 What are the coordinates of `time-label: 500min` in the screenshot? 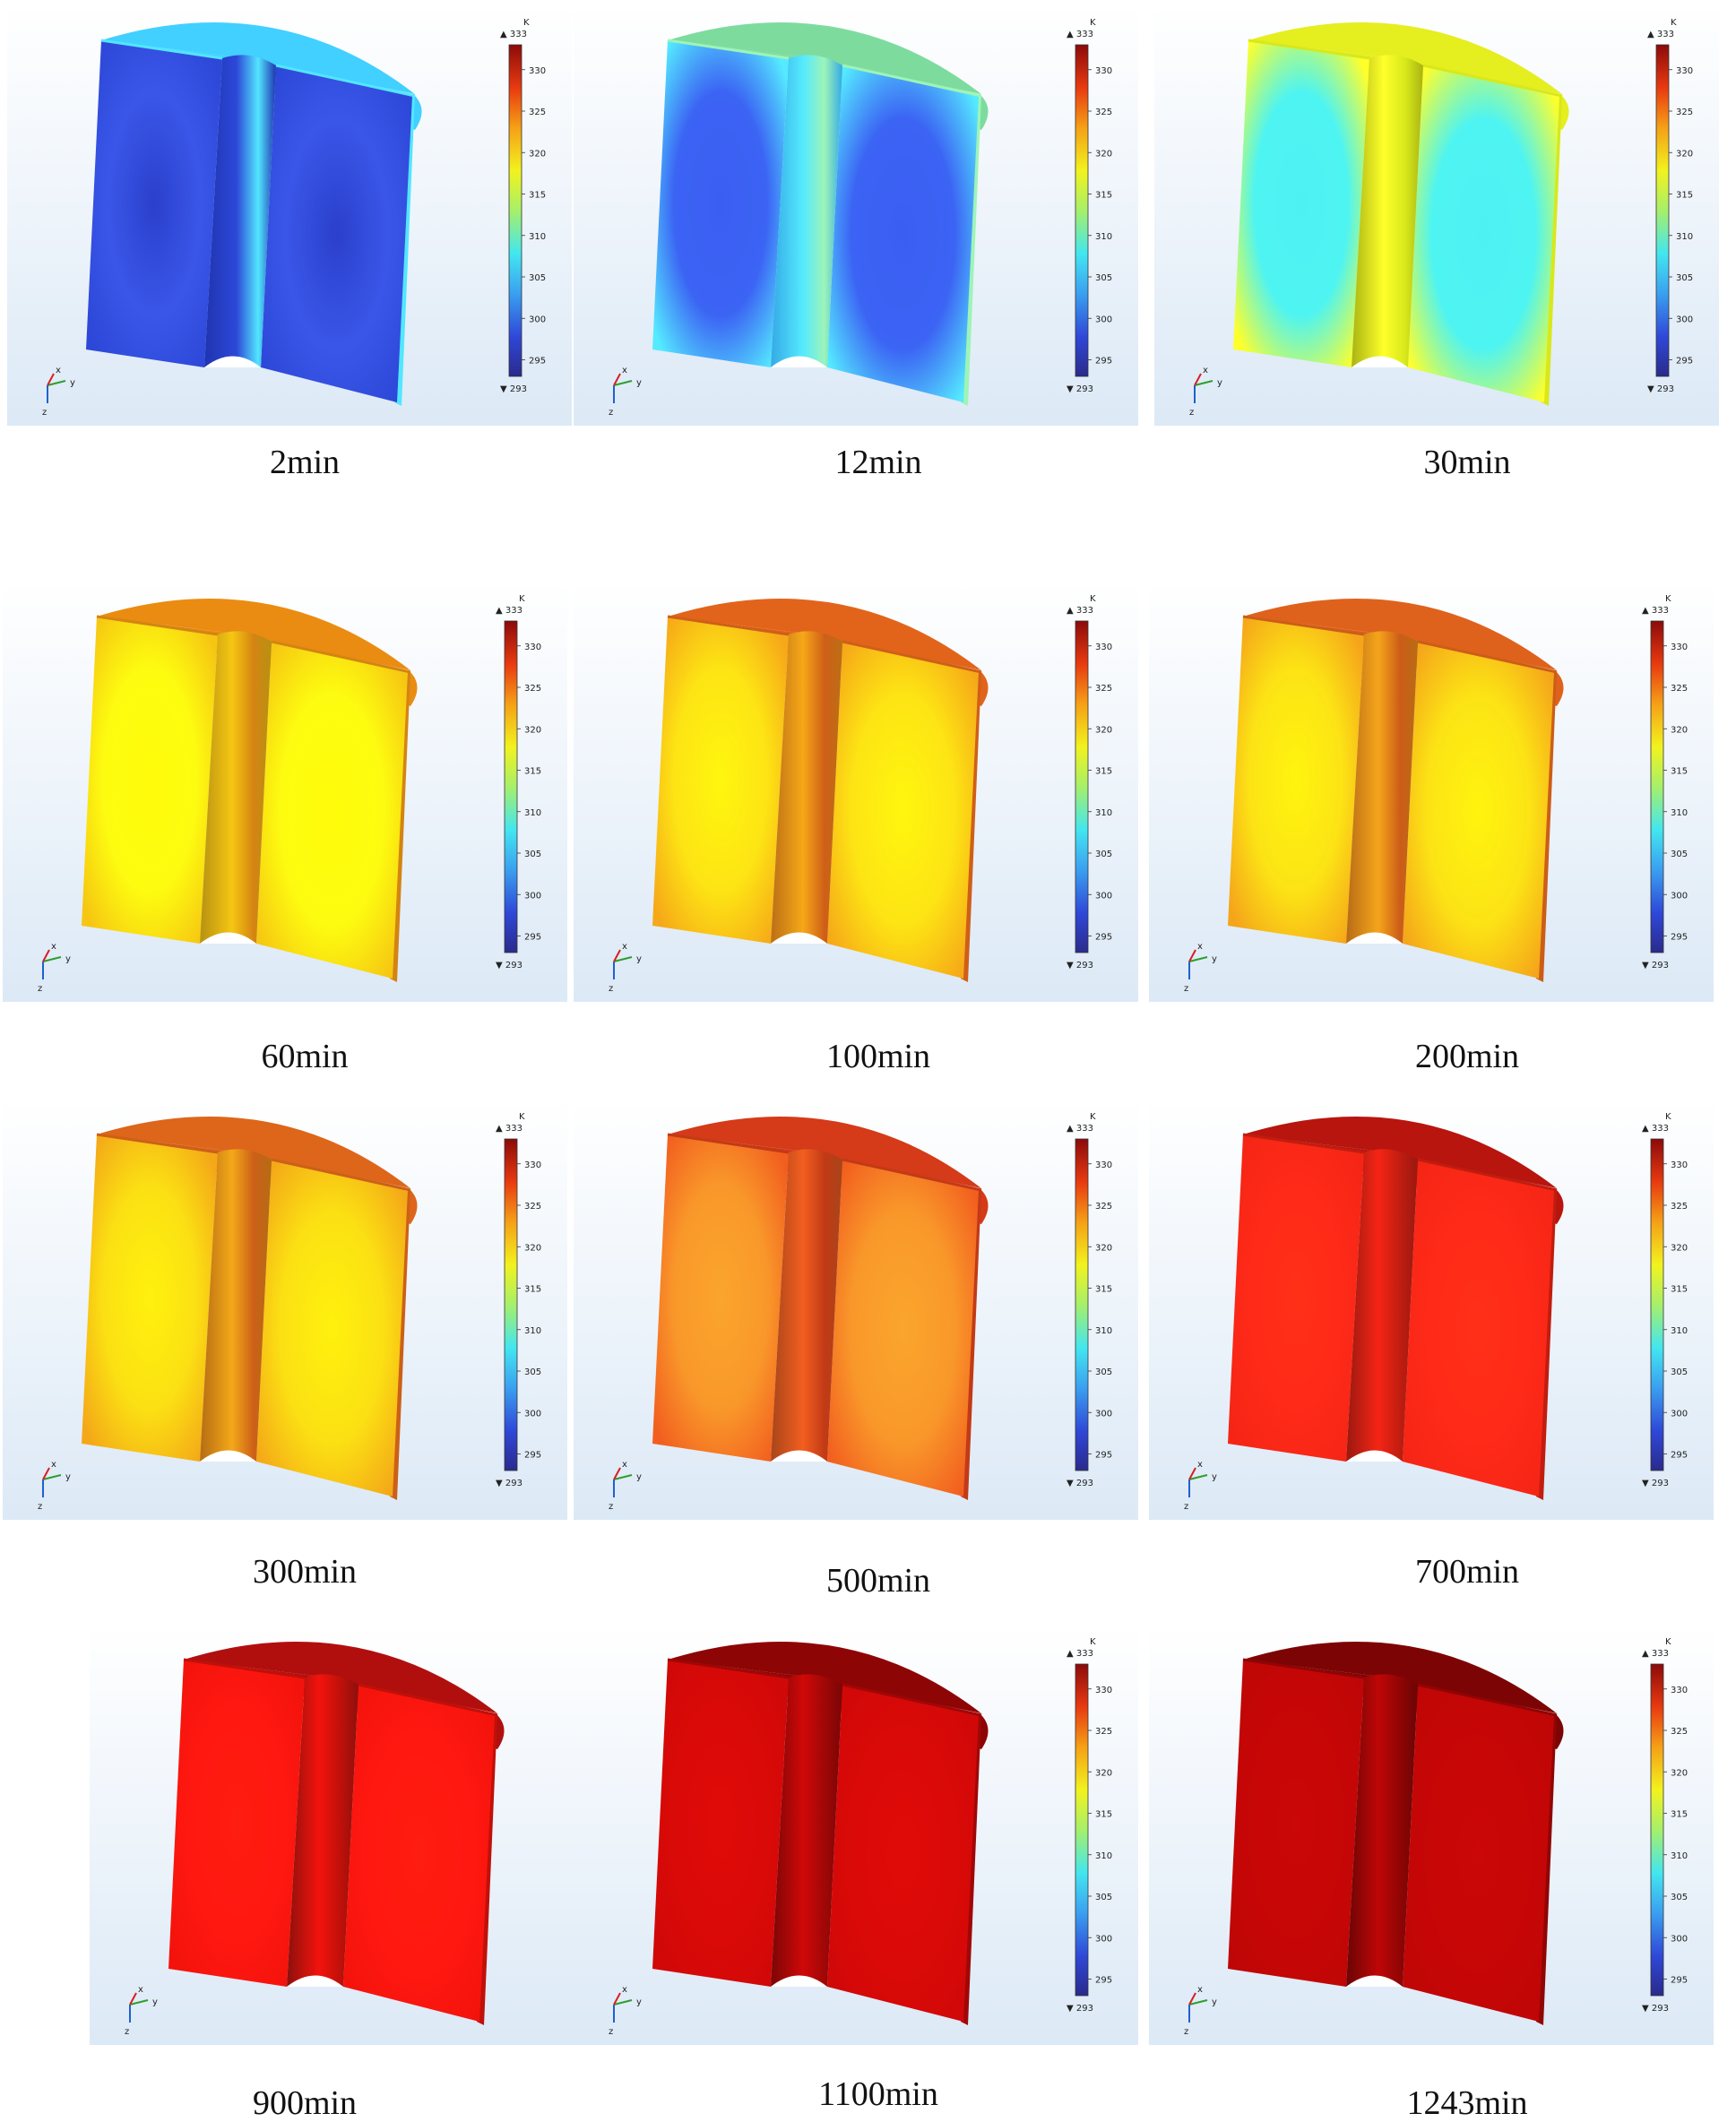 It's located at (878, 1581).